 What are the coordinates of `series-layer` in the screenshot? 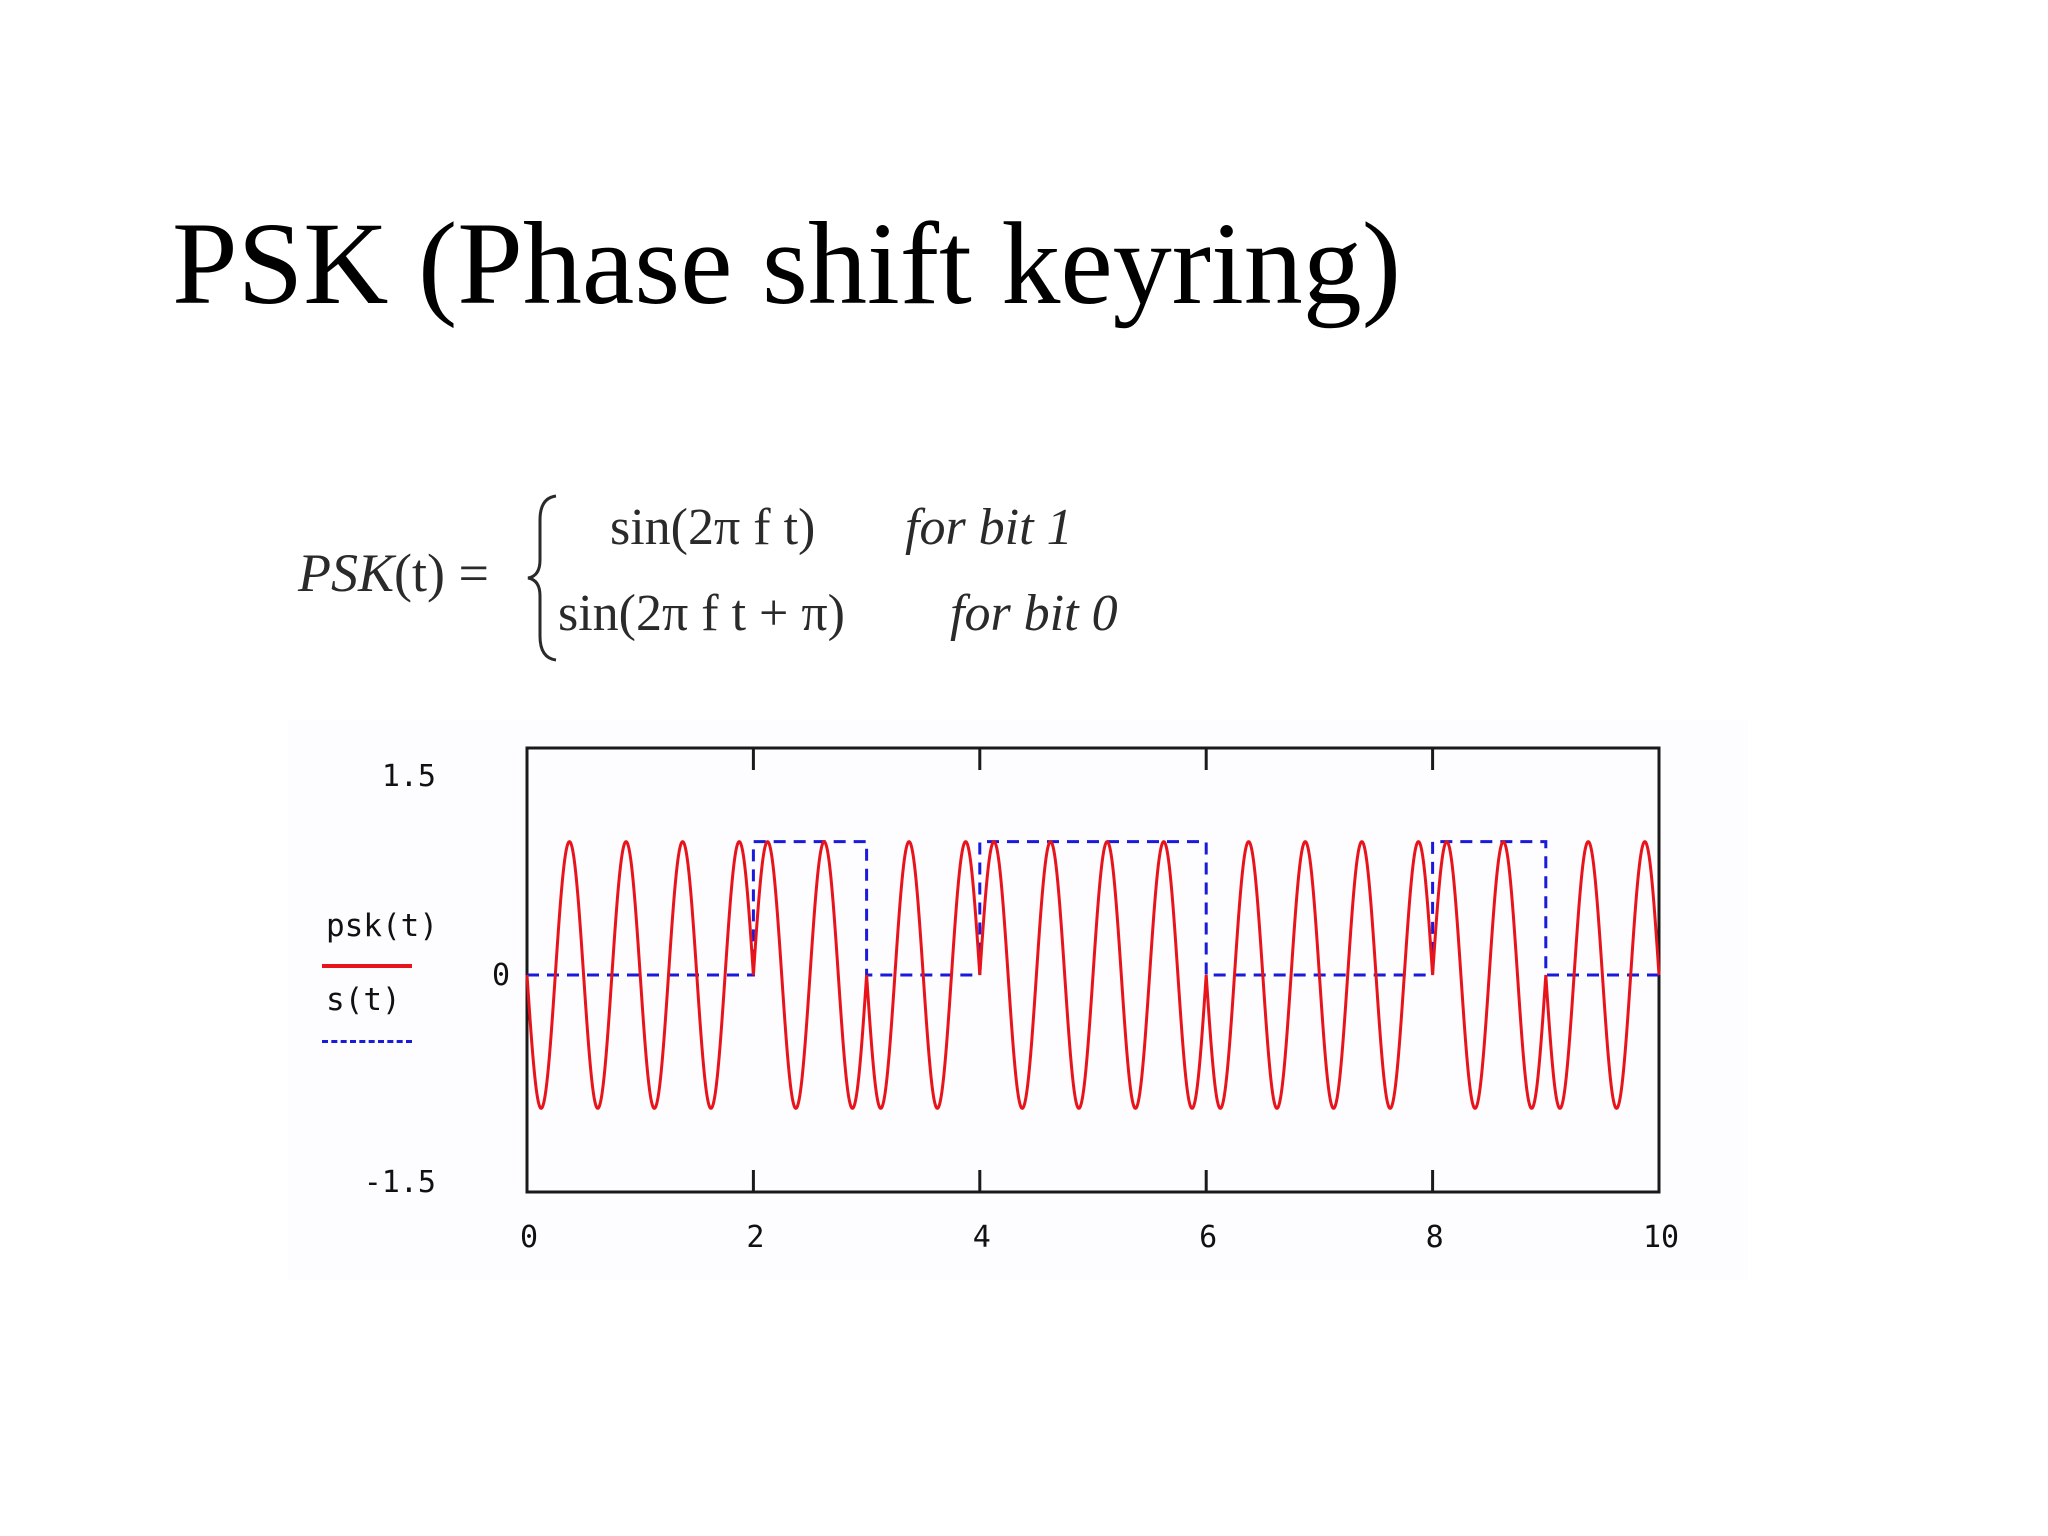 It's located at (1093, 975).